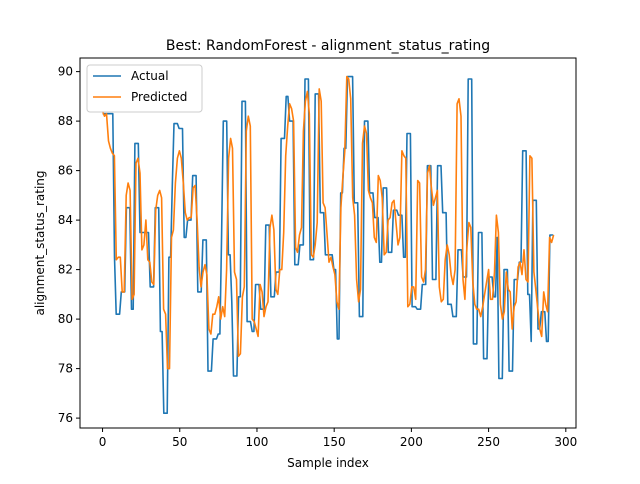  What do you see at coordinates (65, 72) in the screenshot?
I see `y-tick-label: 90` at bounding box center [65, 72].